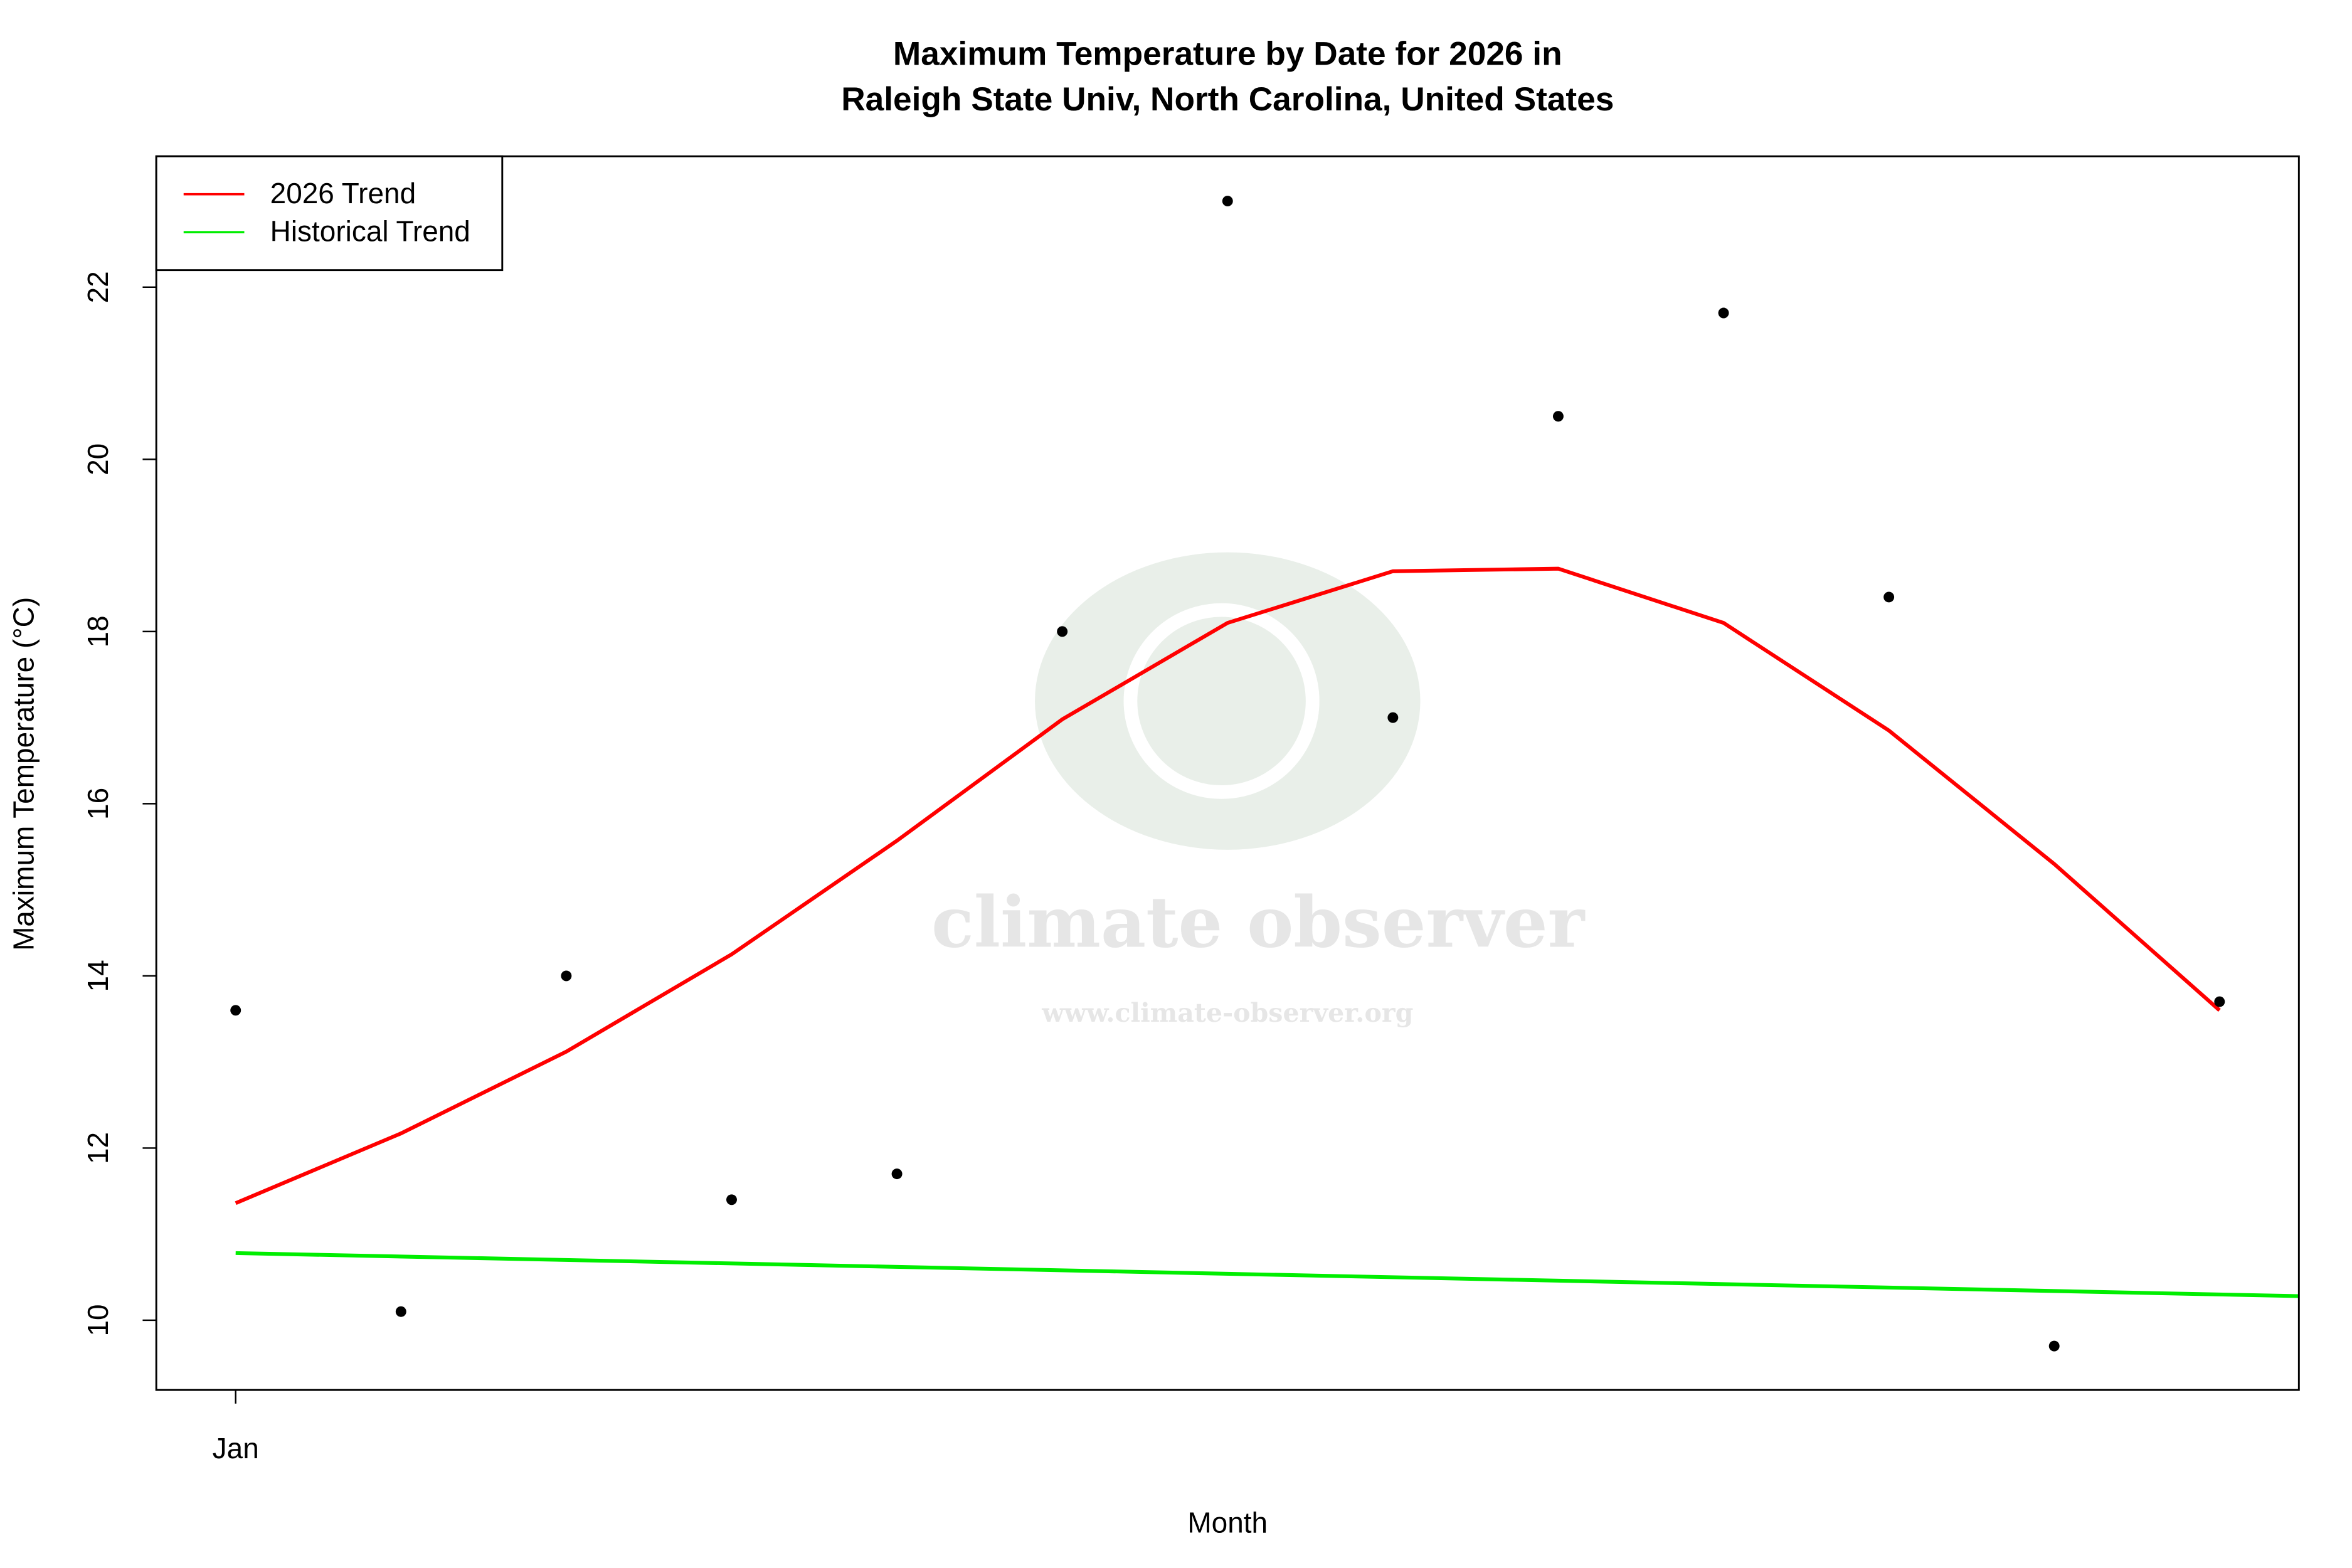 This screenshot has height=1568, width=2352. I want to click on y-axis-label: Maximum Temperature (°C), so click(23, 774).